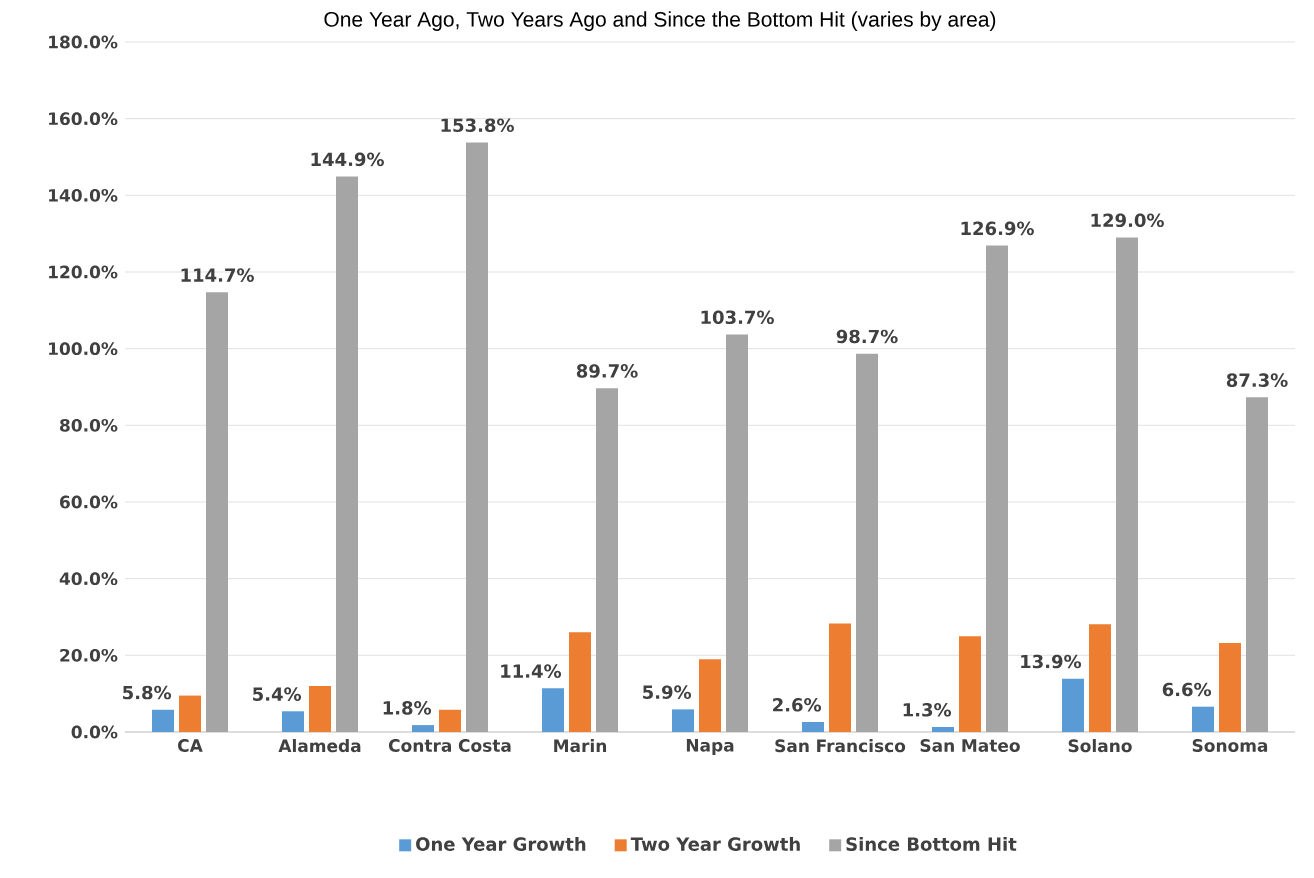 This screenshot has width=1314, height=878. I want to click on y-tick-label: 160.0%, so click(83, 119).